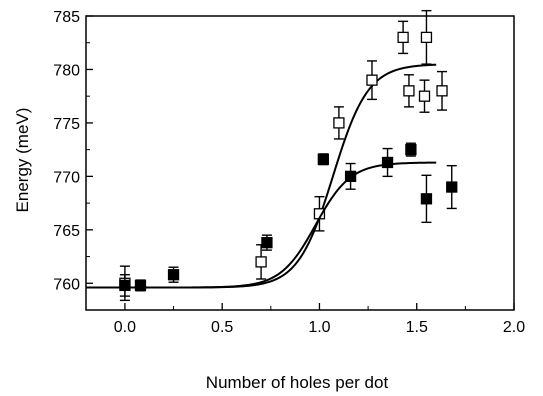  What do you see at coordinates (417, 327) in the screenshot?
I see `x-tick-label: 1.5` at bounding box center [417, 327].